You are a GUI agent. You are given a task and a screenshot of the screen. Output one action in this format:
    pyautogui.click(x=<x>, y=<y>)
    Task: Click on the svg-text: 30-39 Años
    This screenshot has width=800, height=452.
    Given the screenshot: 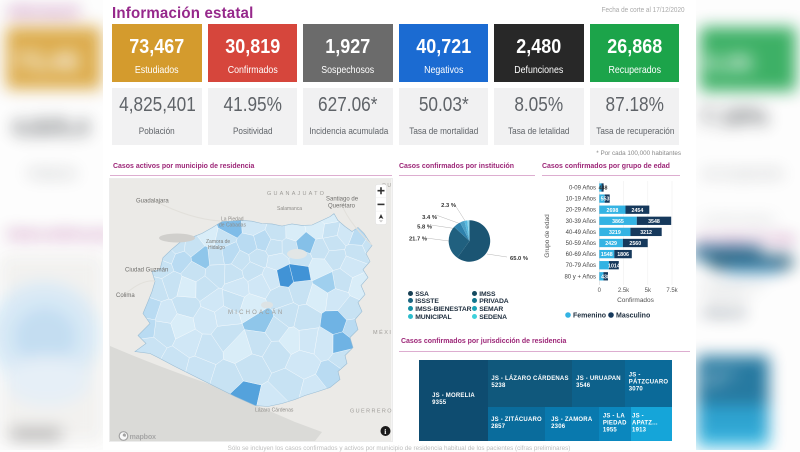 What is the action you would take?
    pyautogui.click(x=581, y=222)
    